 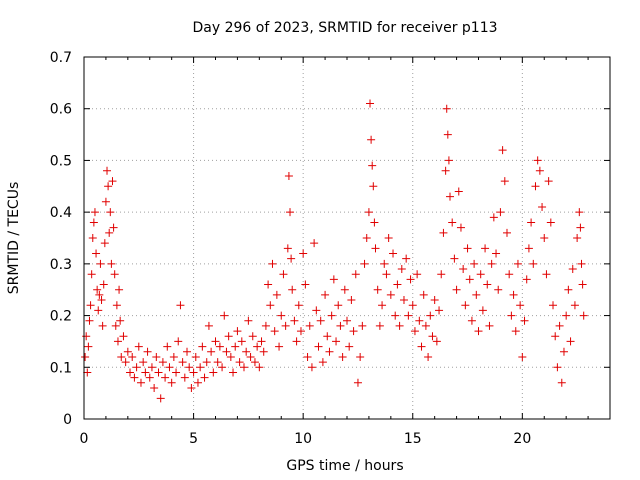 What do you see at coordinates (84, 439) in the screenshot?
I see `x-tick-label: 0` at bounding box center [84, 439].